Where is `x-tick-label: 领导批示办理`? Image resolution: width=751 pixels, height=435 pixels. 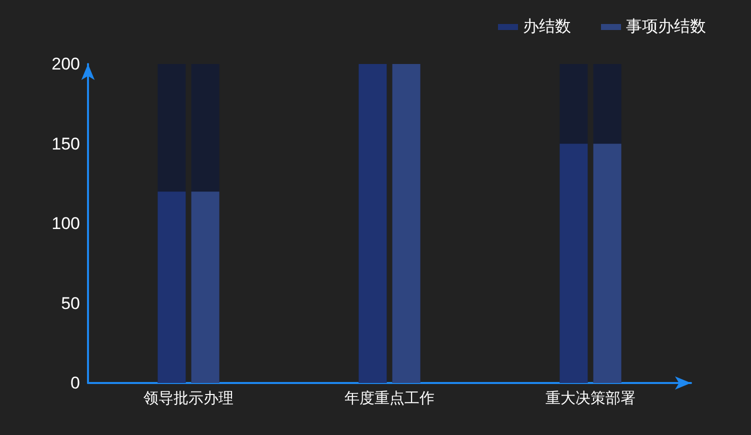 x-tick-label: 领导批示办理 is located at coordinates (189, 398).